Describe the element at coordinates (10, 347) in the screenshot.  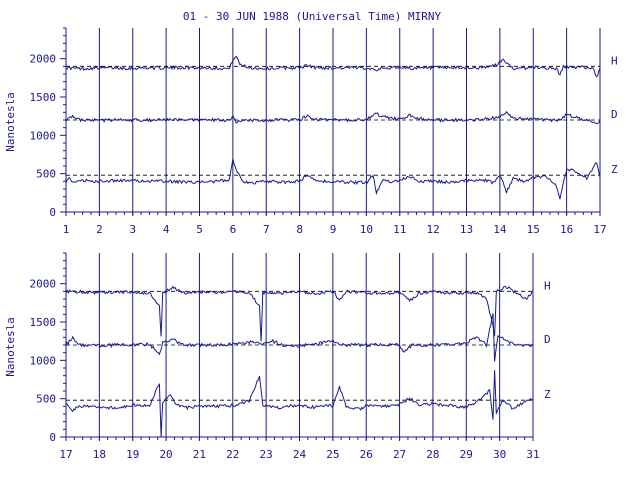
I see `y-axis-label-bottom: Nanotesla` at that location.